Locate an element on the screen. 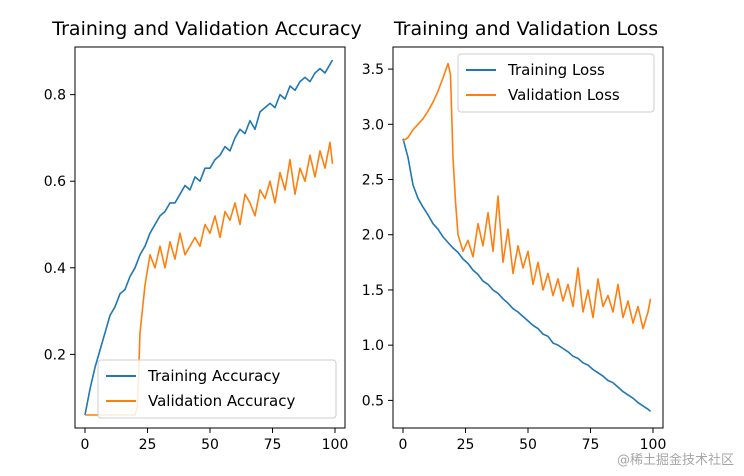 The width and height of the screenshot is (744, 476). y-tick-label: 0.4 is located at coordinates (55, 269).